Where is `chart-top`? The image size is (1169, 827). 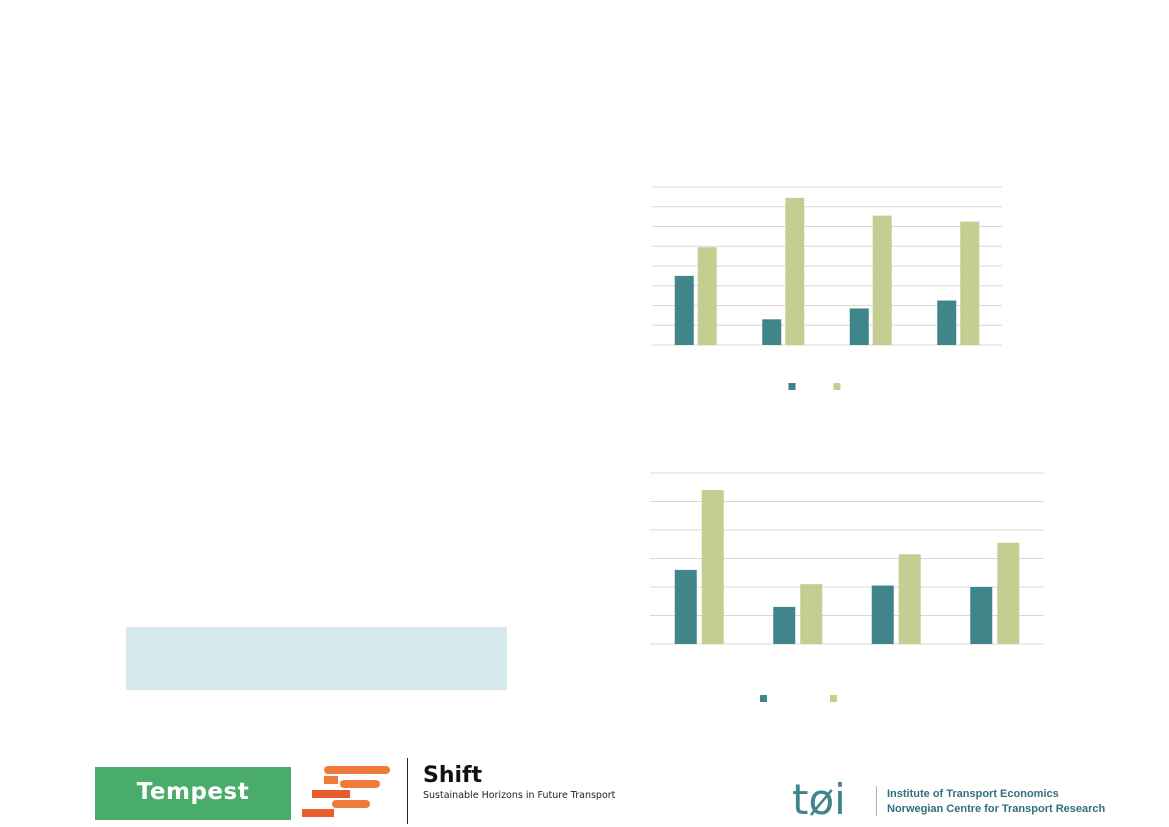
chart-top is located at coordinates (827, 288).